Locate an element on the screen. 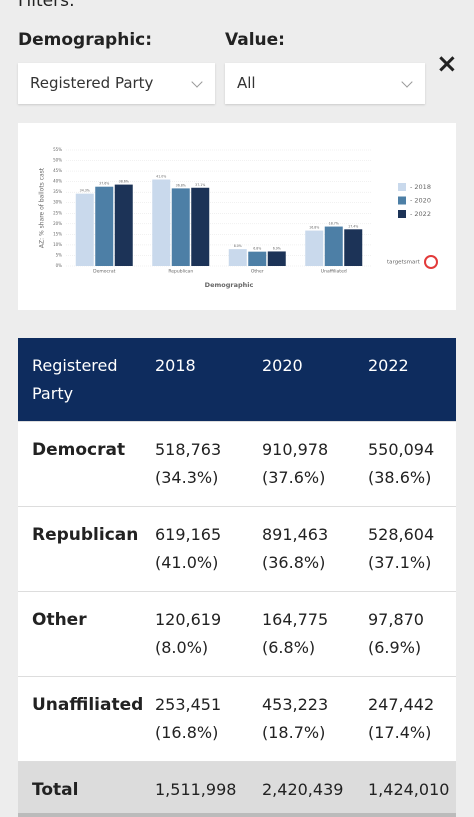  total-label: Total is located at coordinates (55, 790).